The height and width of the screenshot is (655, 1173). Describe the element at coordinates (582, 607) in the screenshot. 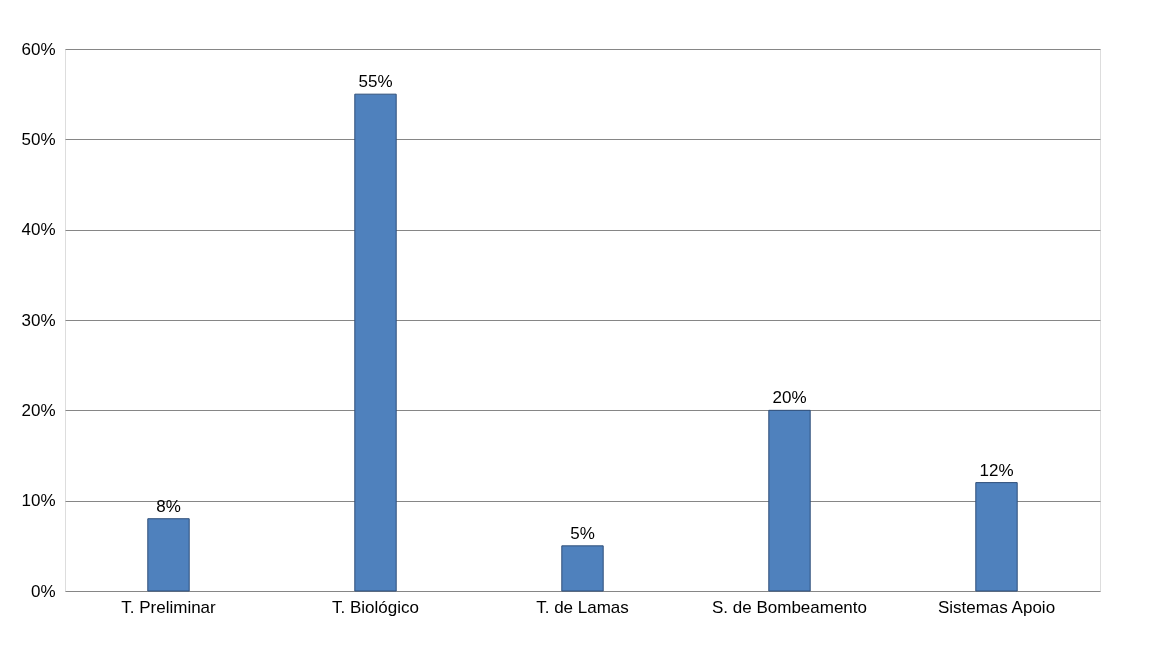

I see `x-tick-label: T. de Lamas` at that location.